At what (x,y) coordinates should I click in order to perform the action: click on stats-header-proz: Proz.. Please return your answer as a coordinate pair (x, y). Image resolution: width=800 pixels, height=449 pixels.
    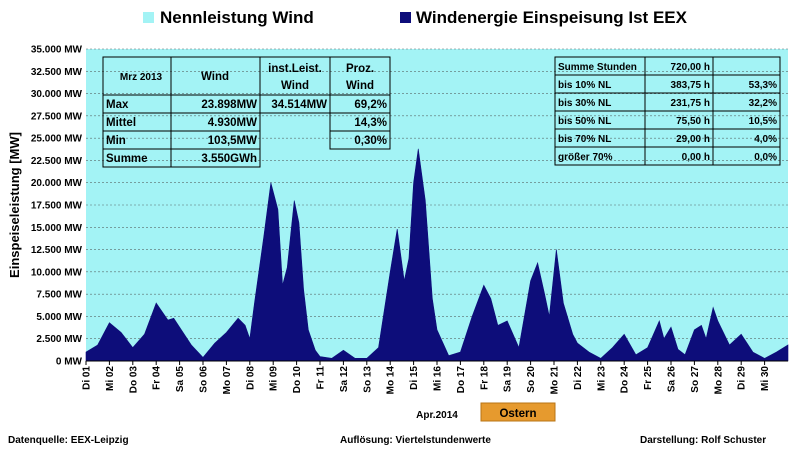
    Looking at the image, I should click on (360, 69).